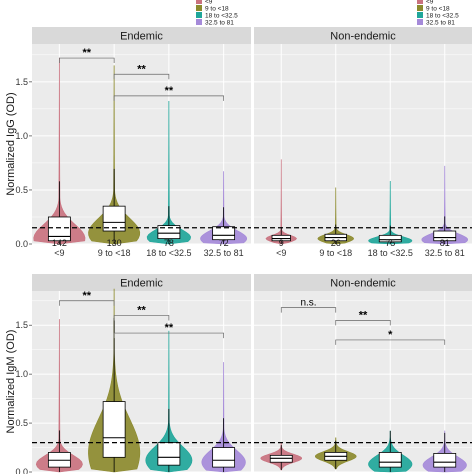 The width and height of the screenshot is (474, 474). I want to click on significance-label: n.s., so click(308, 303).